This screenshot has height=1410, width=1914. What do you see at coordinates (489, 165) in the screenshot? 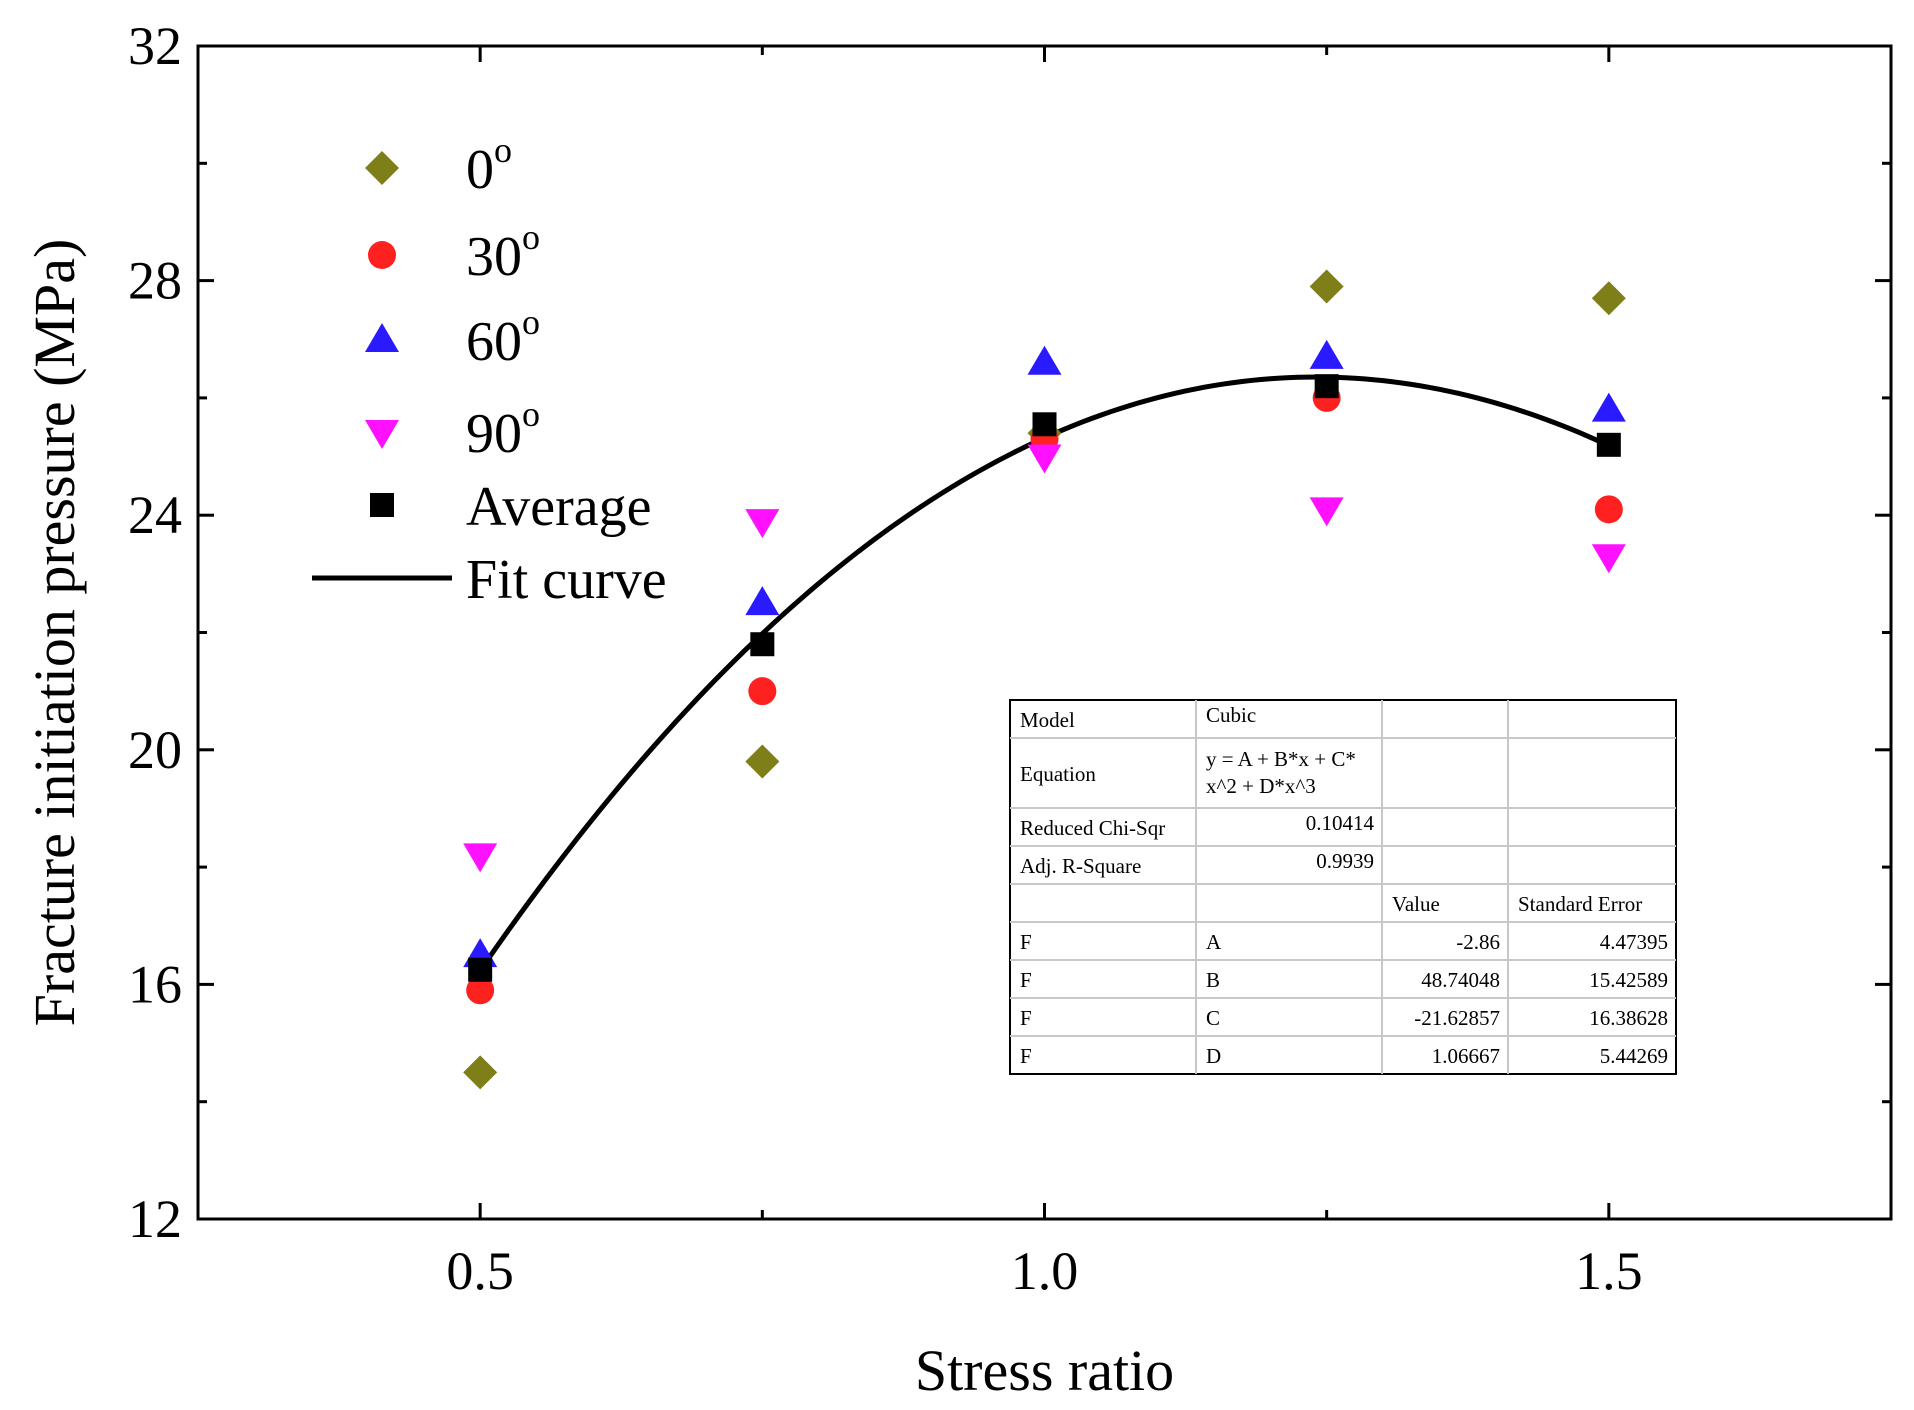
I see `legend-label: 0o` at bounding box center [489, 165].